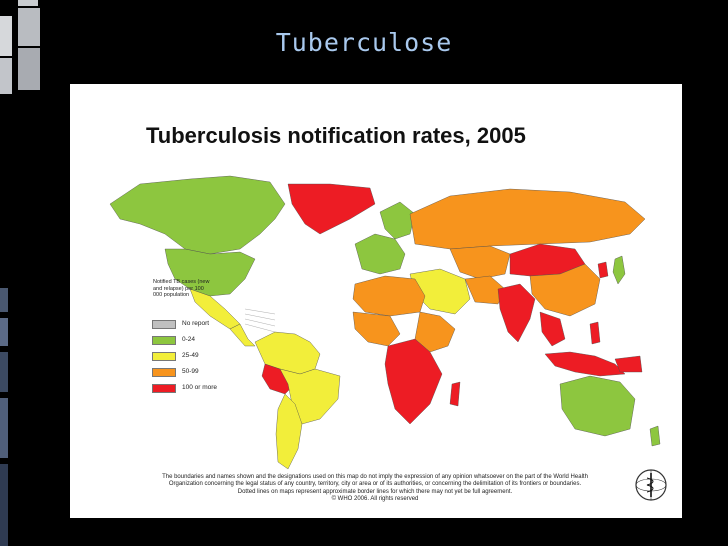 Image resolution: width=728 pixels, height=546 pixels. What do you see at coordinates (310, 396) in the screenshot?
I see `region-brazil` at bounding box center [310, 396].